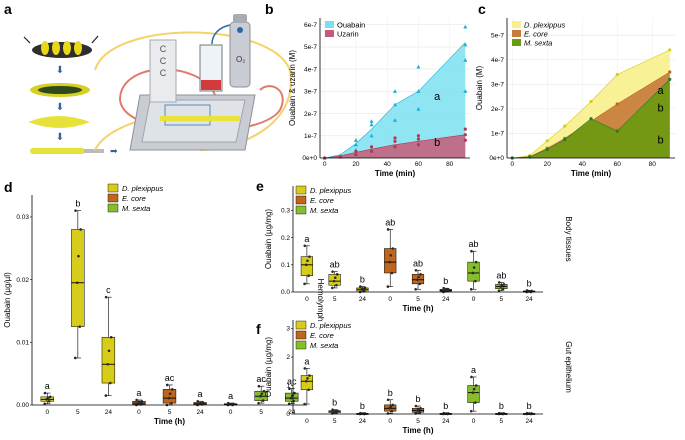 Image resolution: width=685 pixels, height=440 pixels. Describe the element at coordinates (163, 73) in the screenshot. I see `svg-text: C` at that location.